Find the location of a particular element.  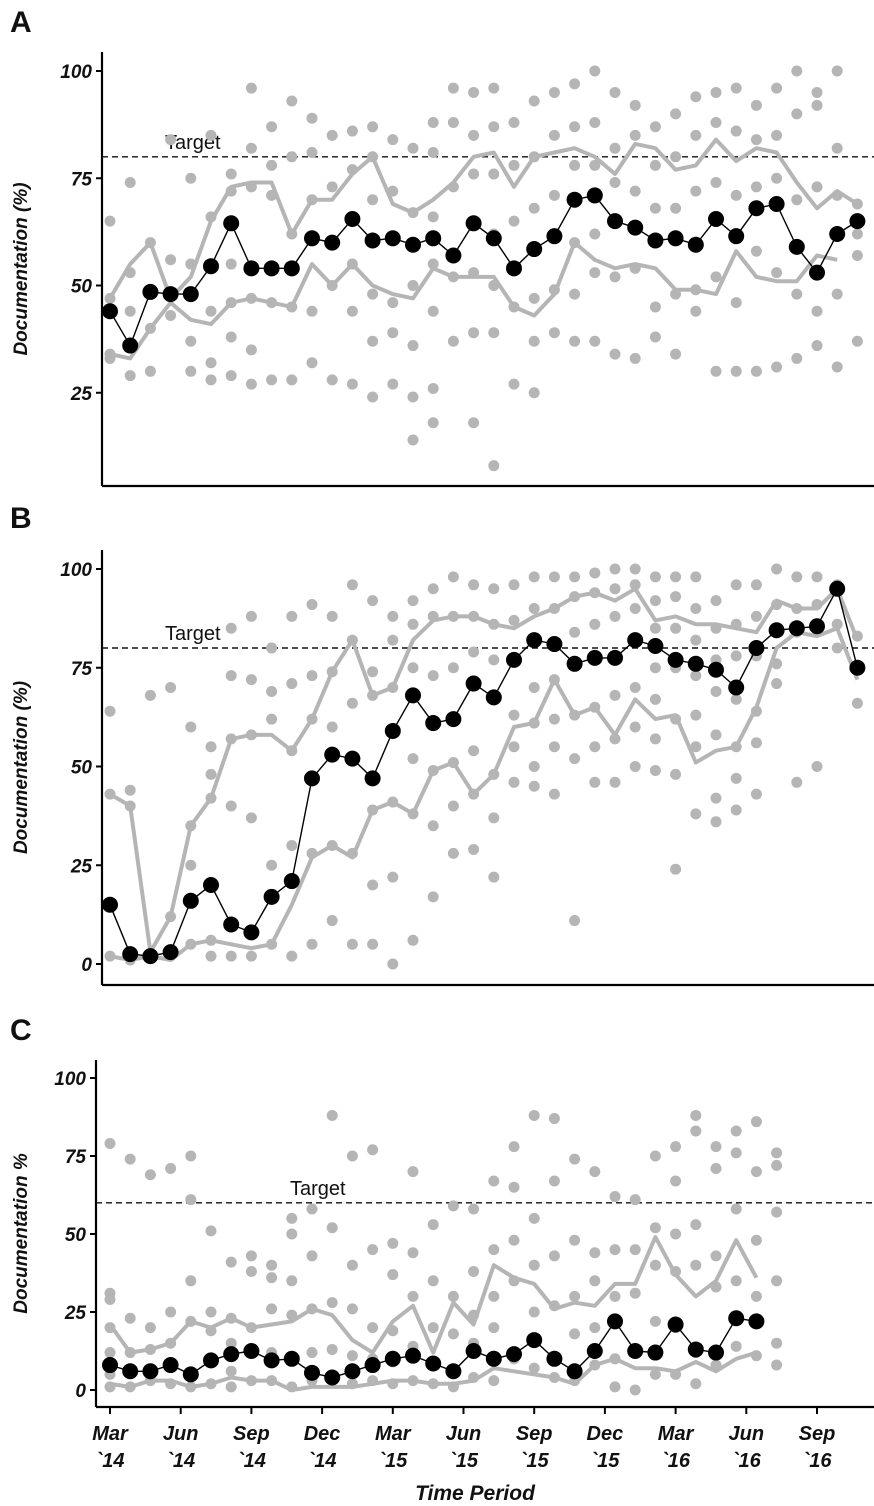

lower-bound-line is located at coordinates (433, 1371).